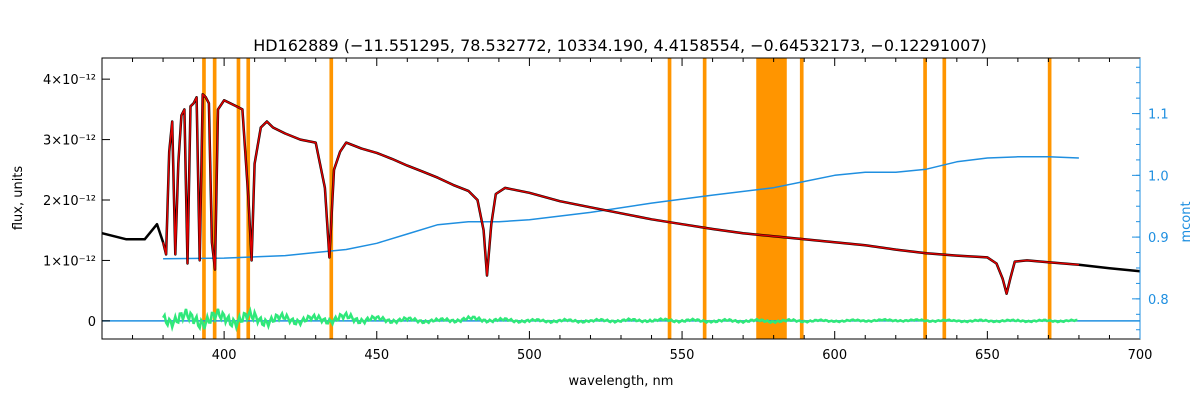  Describe the element at coordinates (69, 80) in the screenshot. I see `y-tick-label-4: 4×10⁻¹²` at that location.